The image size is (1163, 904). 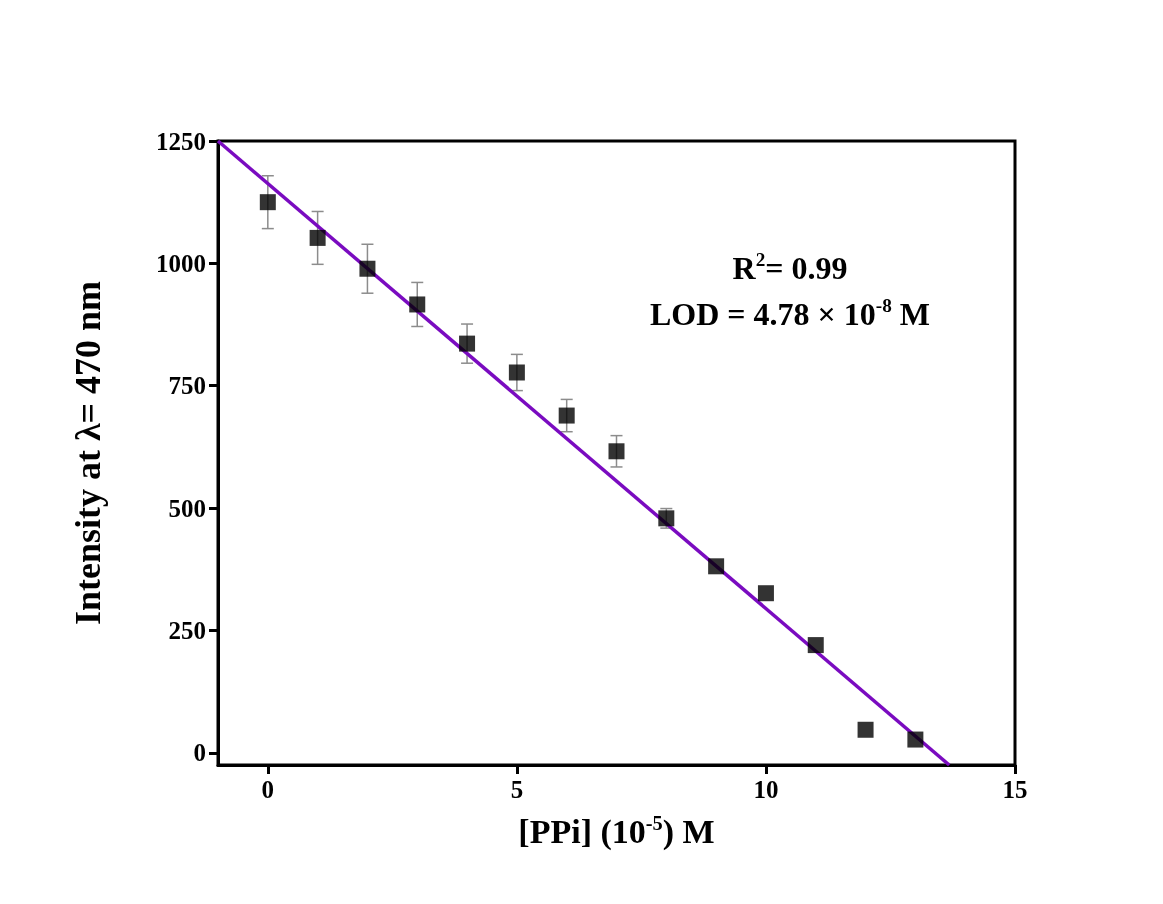 What do you see at coordinates (268, 789) in the screenshot?
I see `x-tick-label: 0` at bounding box center [268, 789].